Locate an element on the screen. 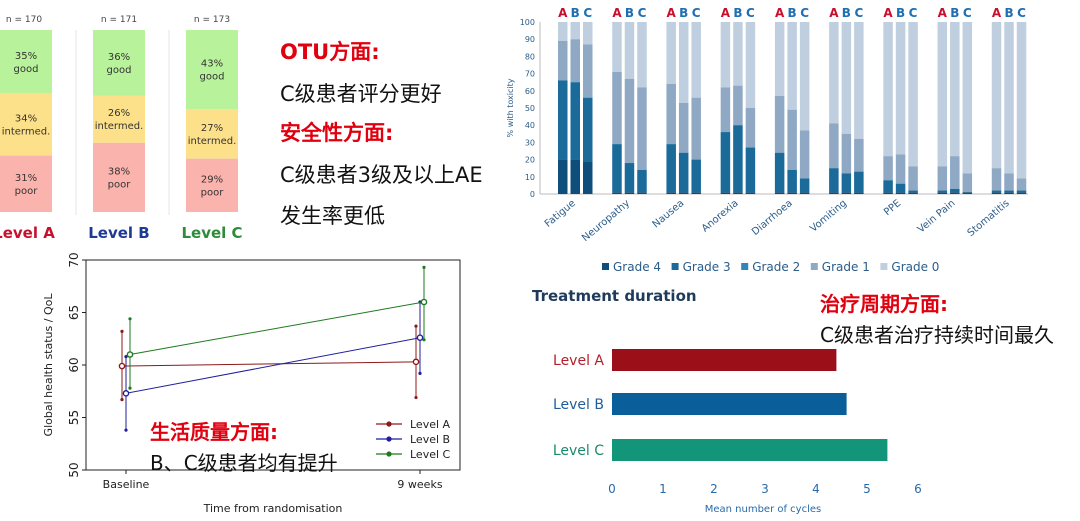  tox-legend-label: Grade 1 is located at coordinates (846, 267).